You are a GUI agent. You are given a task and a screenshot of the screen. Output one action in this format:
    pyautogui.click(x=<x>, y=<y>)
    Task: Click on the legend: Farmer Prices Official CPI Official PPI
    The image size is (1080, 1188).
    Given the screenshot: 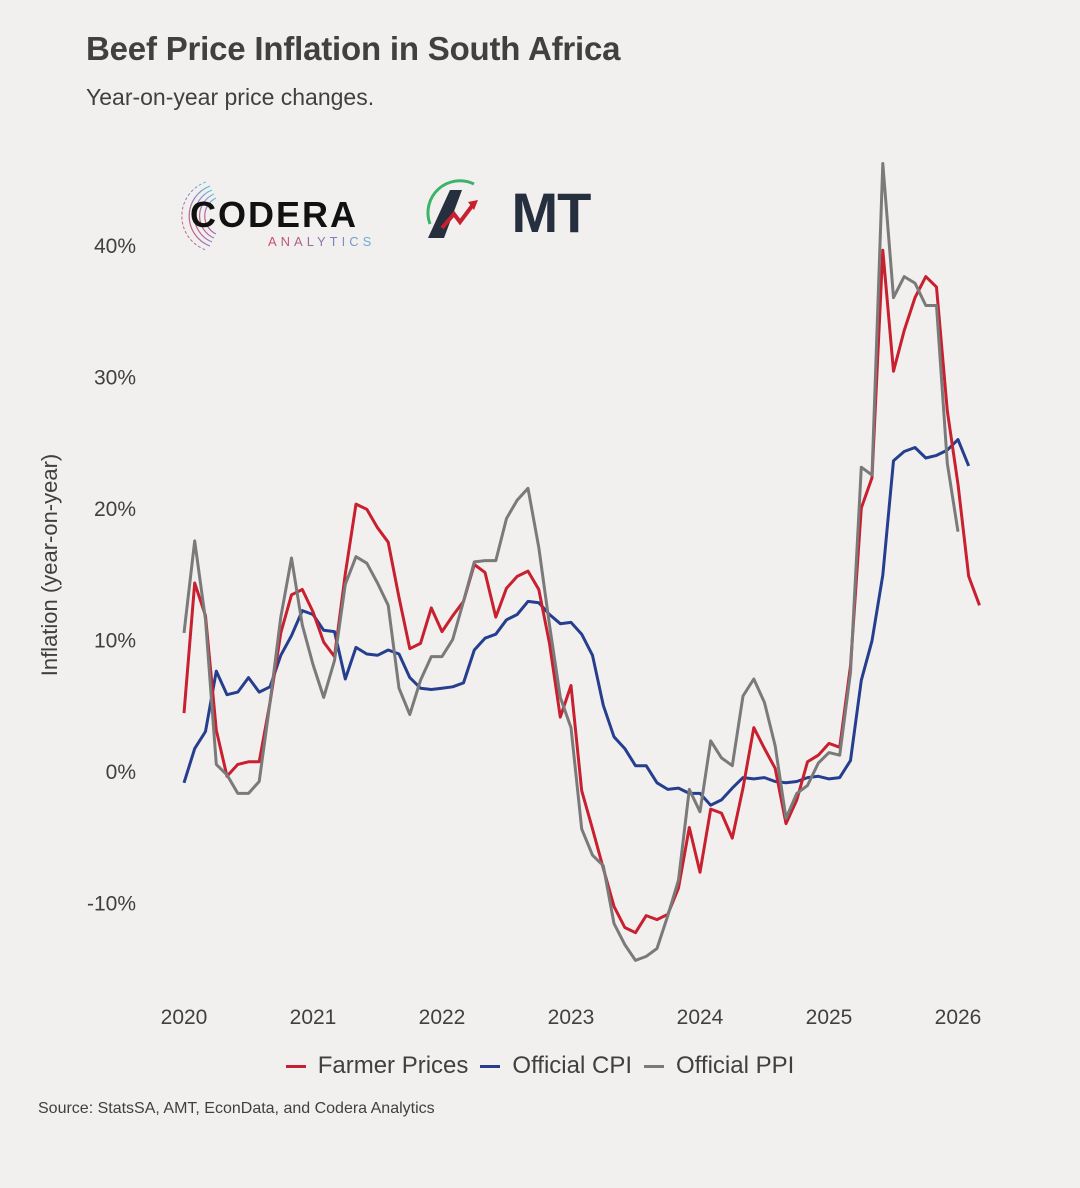 What is the action you would take?
    pyautogui.click(x=540, y=1066)
    